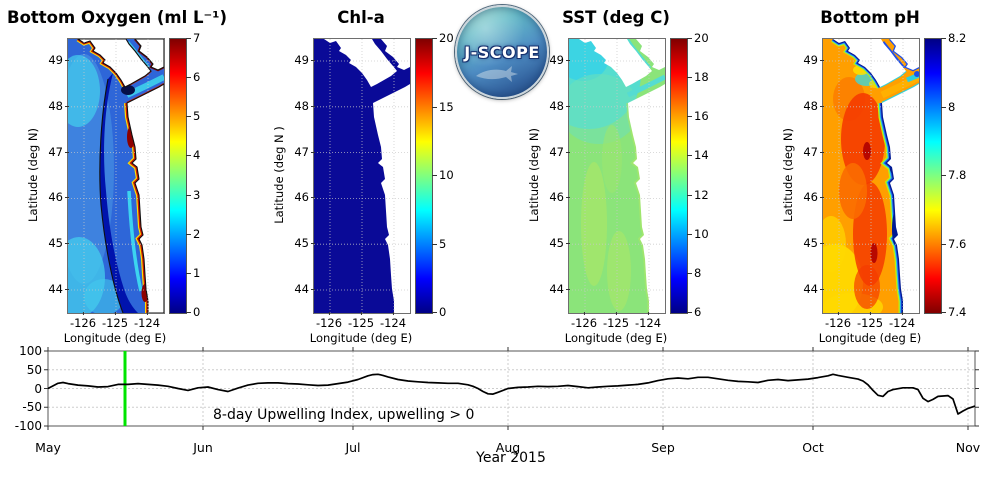 The image size is (1000, 479). I want to click on panel-title: Chl-a, so click(361, 17).